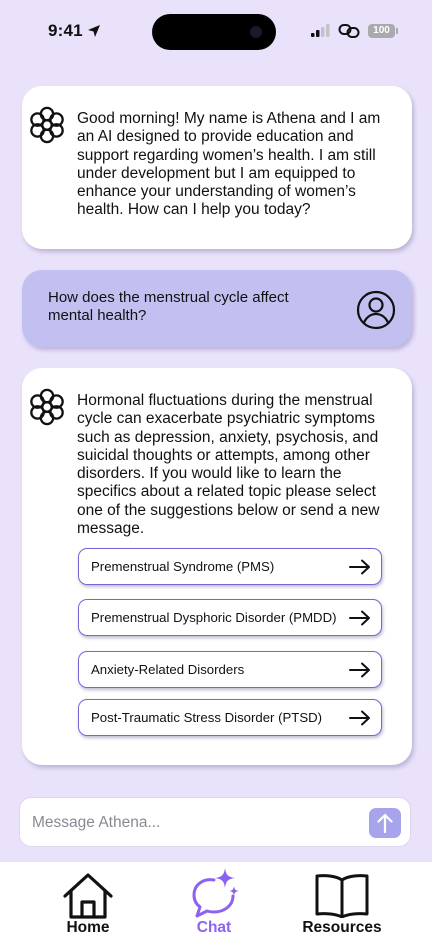 Image resolution: width=432 pixels, height=946 pixels. I want to click on suggestion-pmdd-button: Premenstrual Dysphoric Disorder (PMDD), so click(230, 617).